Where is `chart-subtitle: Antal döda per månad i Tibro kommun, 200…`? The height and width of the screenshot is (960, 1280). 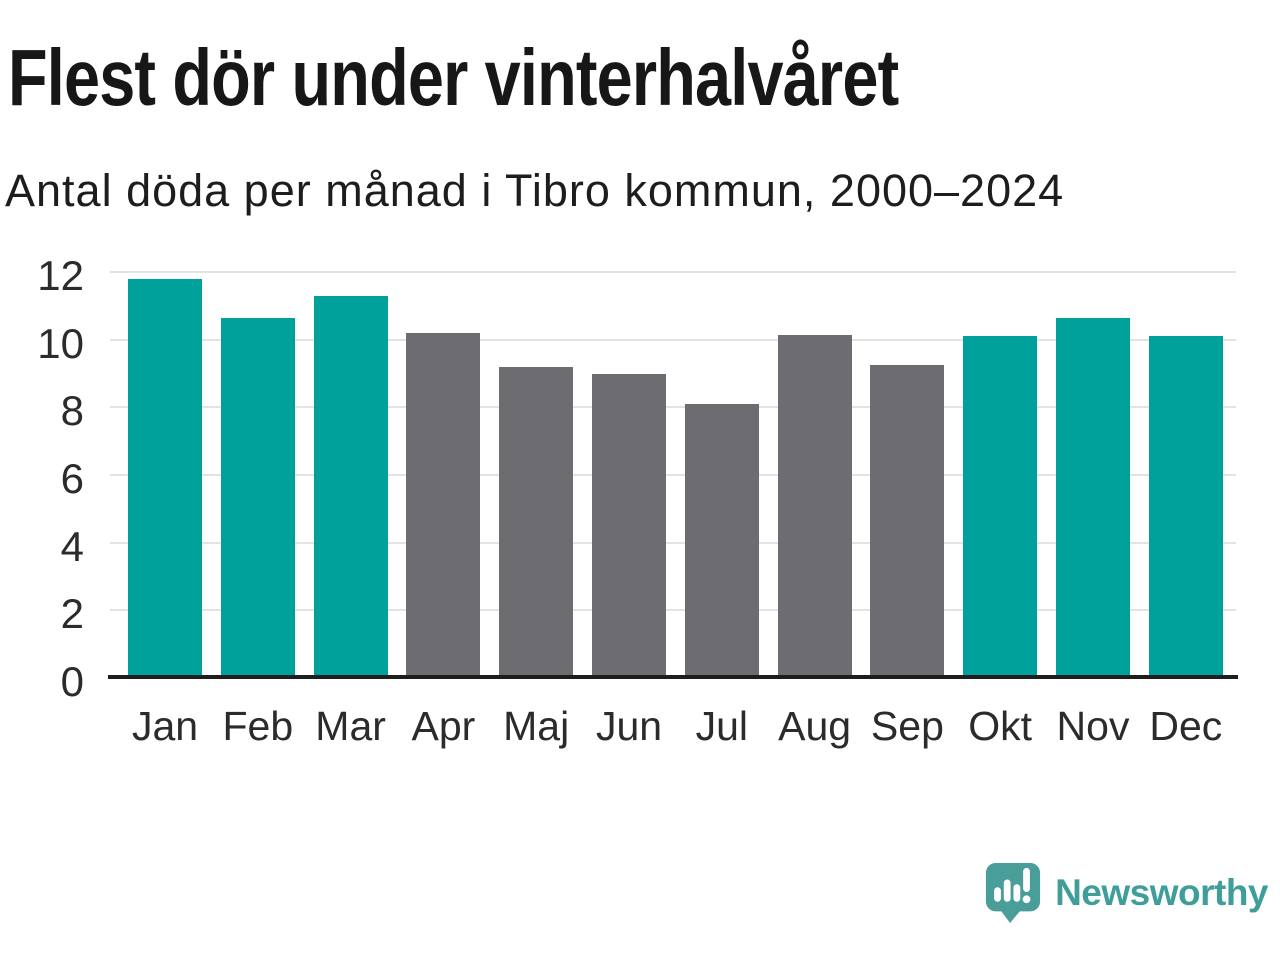
chart-subtitle: Antal döda per månad i Tibro kommun, 200… is located at coordinates (535, 190).